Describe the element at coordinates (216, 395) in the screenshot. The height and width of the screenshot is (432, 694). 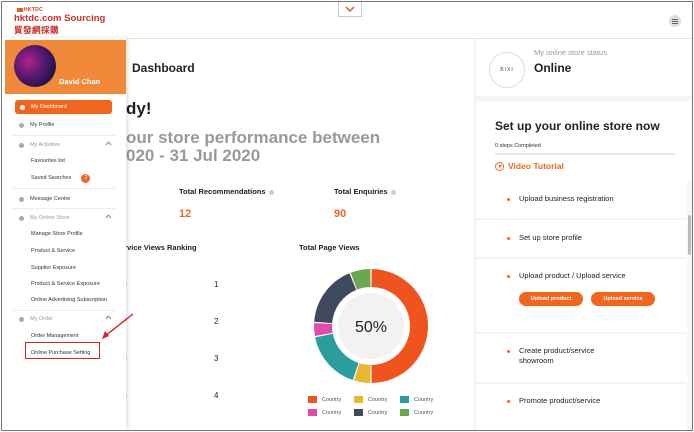
I see `ranking-item-rank: 4` at that location.